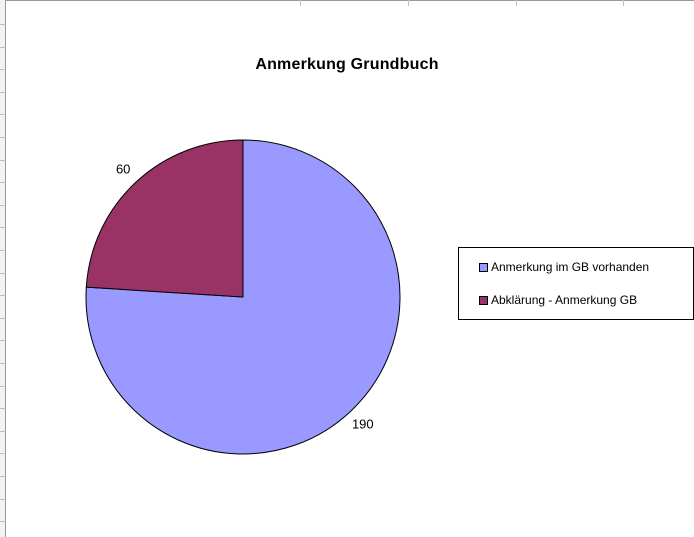 This screenshot has height=537, width=694. What do you see at coordinates (3, 268) in the screenshot?
I see `row-header-strip` at bounding box center [3, 268].